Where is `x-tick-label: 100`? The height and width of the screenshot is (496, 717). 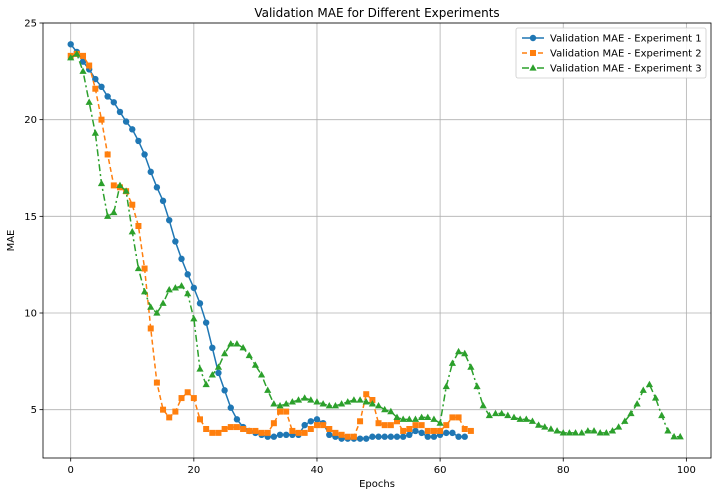
x-tick-label: 100 is located at coordinates (686, 470).